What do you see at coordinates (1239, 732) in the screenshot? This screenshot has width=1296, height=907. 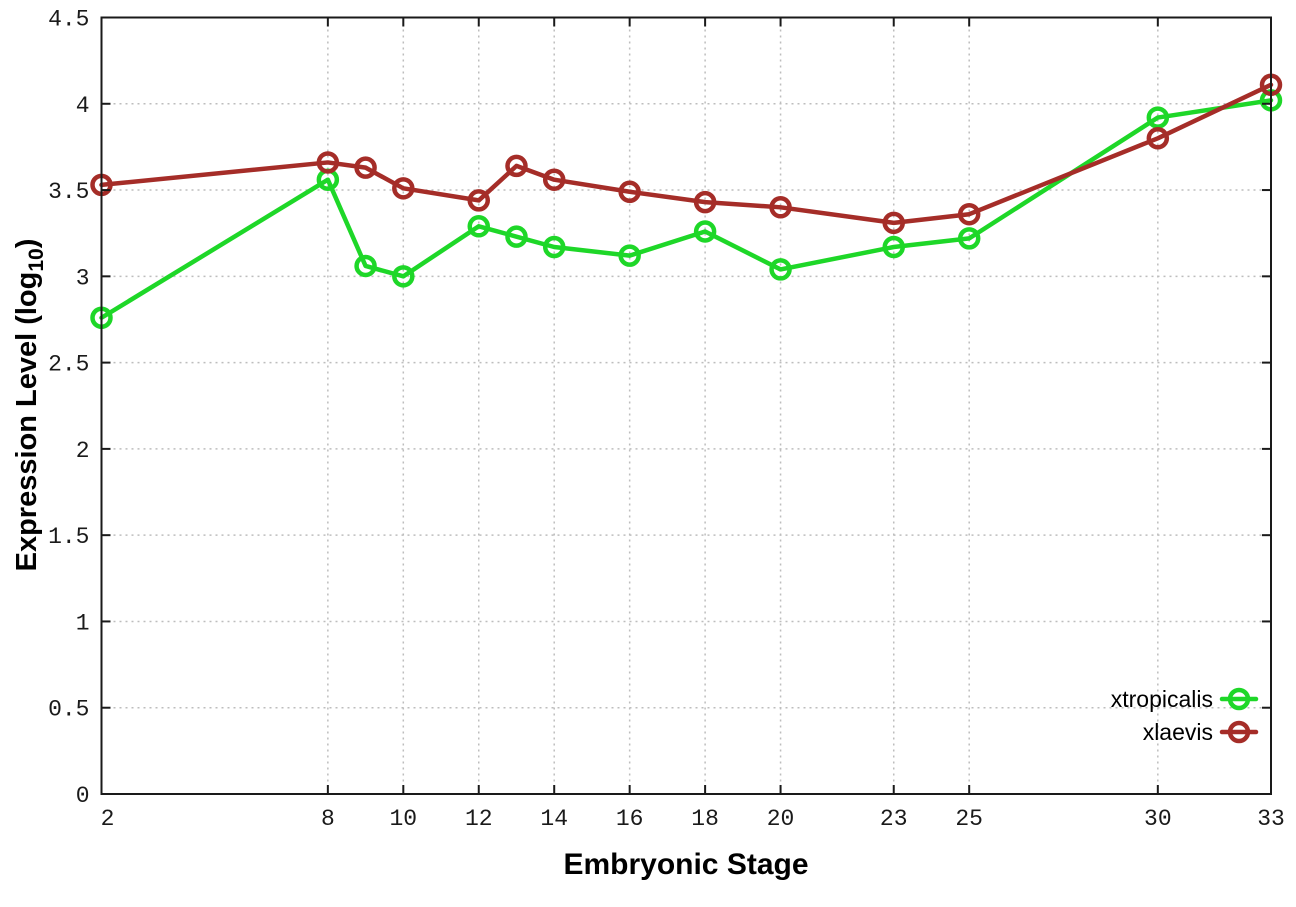 I see `legend-sample-marker-xlaevis` at bounding box center [1239, 732].